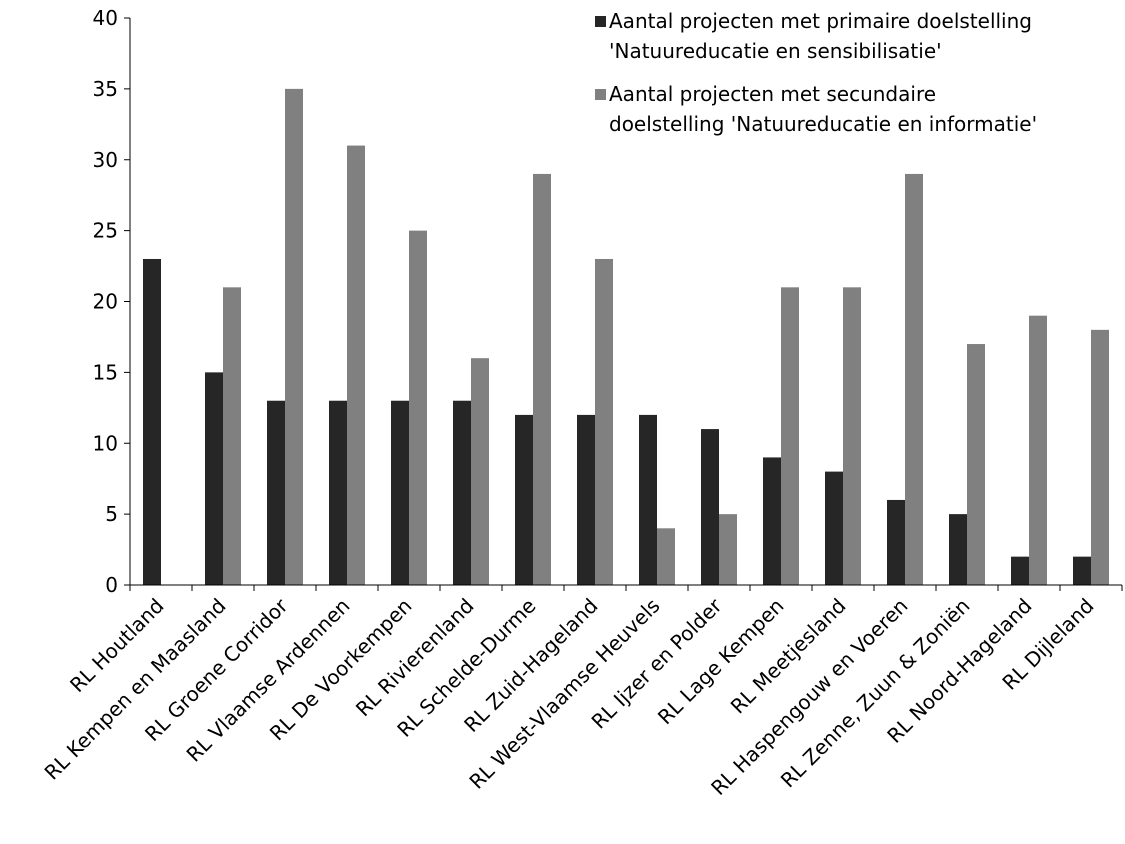  I want to click on y-tick-label: 20, so click(105, 302).